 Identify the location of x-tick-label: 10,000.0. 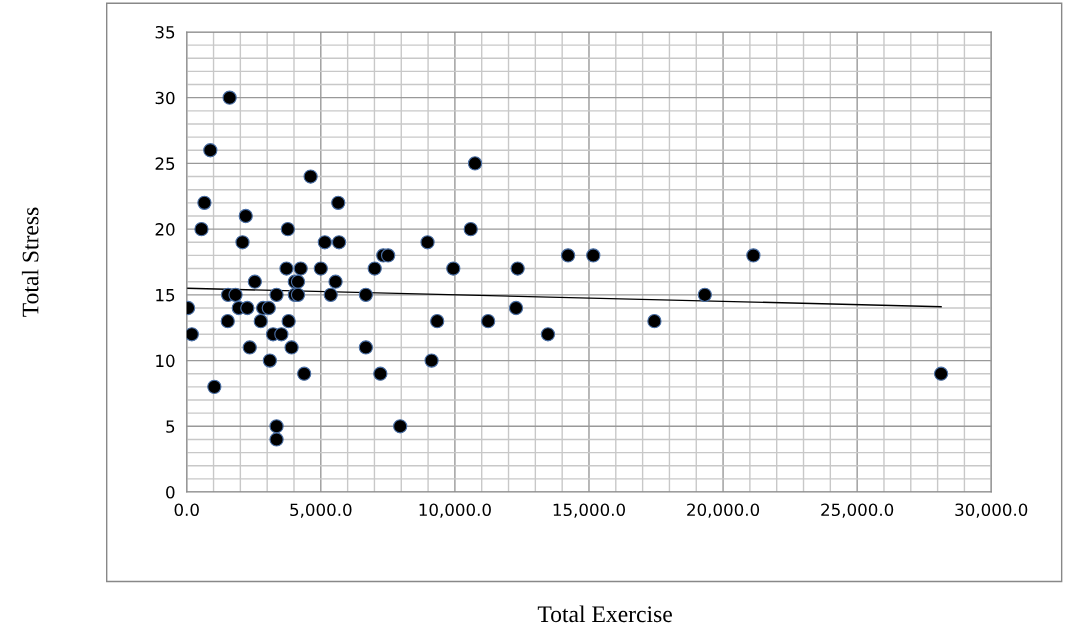
(455, 510).